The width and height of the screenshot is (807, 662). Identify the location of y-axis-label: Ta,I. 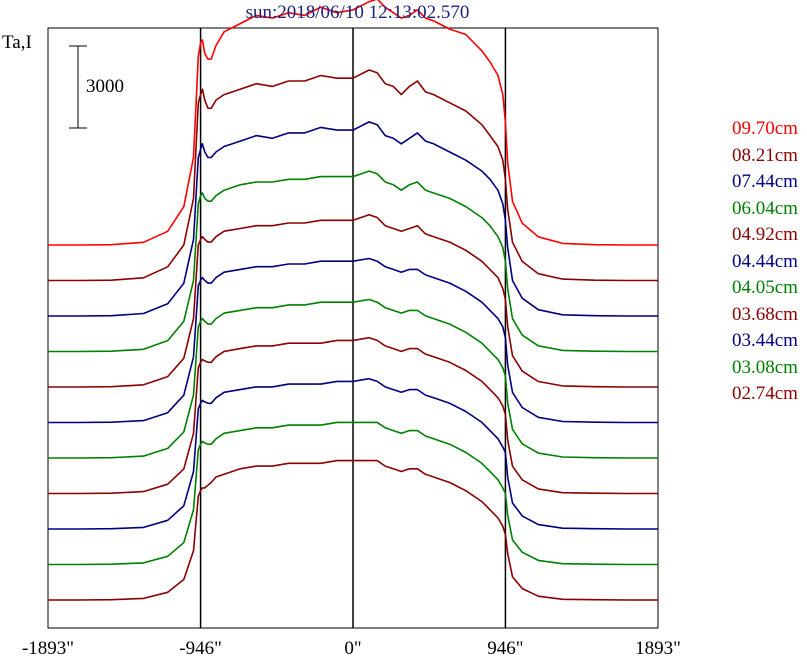
(17, 42).